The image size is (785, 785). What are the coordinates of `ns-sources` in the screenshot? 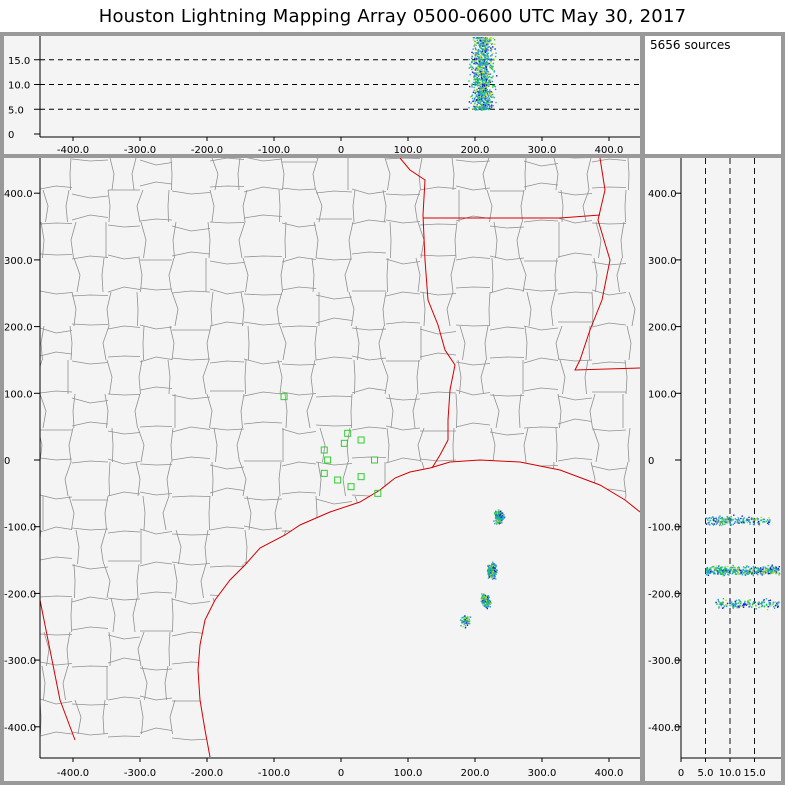 It's located at (743, 562).